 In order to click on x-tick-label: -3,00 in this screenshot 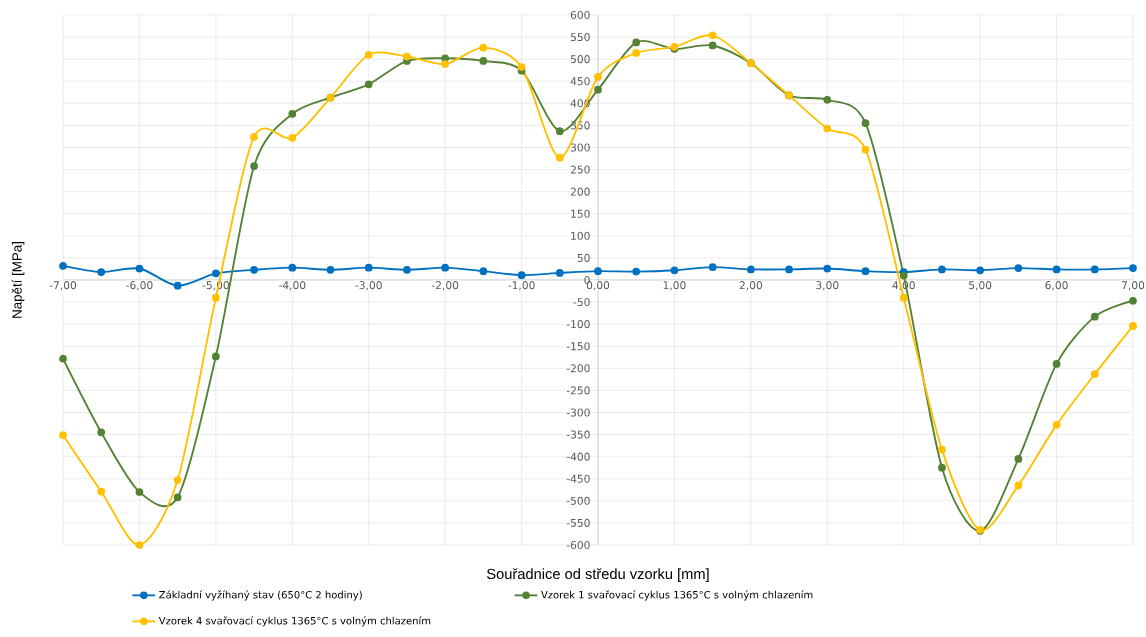, I will do `click(368, 286)`.